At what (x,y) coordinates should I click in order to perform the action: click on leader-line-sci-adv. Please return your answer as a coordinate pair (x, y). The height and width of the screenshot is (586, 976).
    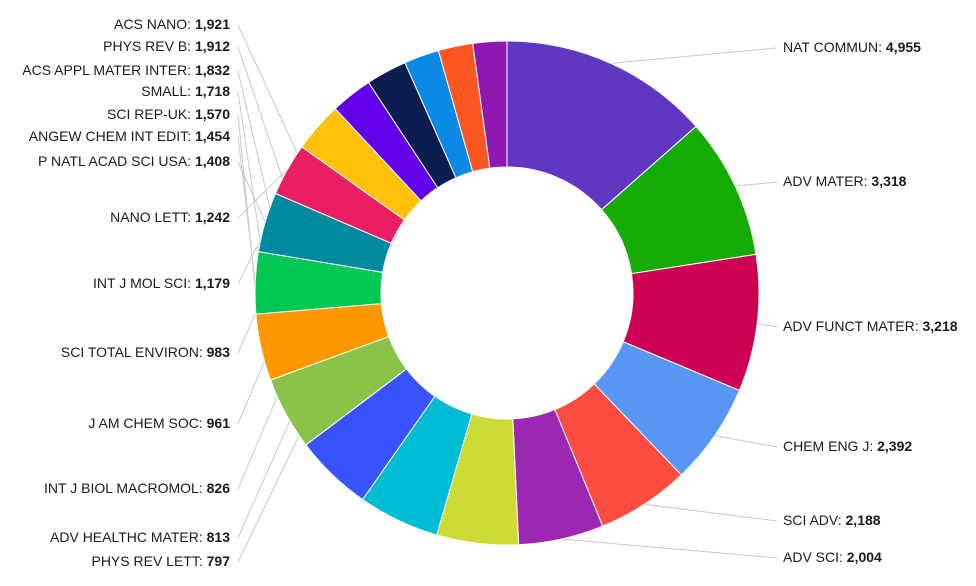
    Looking at the image, I should click on (711, 512).